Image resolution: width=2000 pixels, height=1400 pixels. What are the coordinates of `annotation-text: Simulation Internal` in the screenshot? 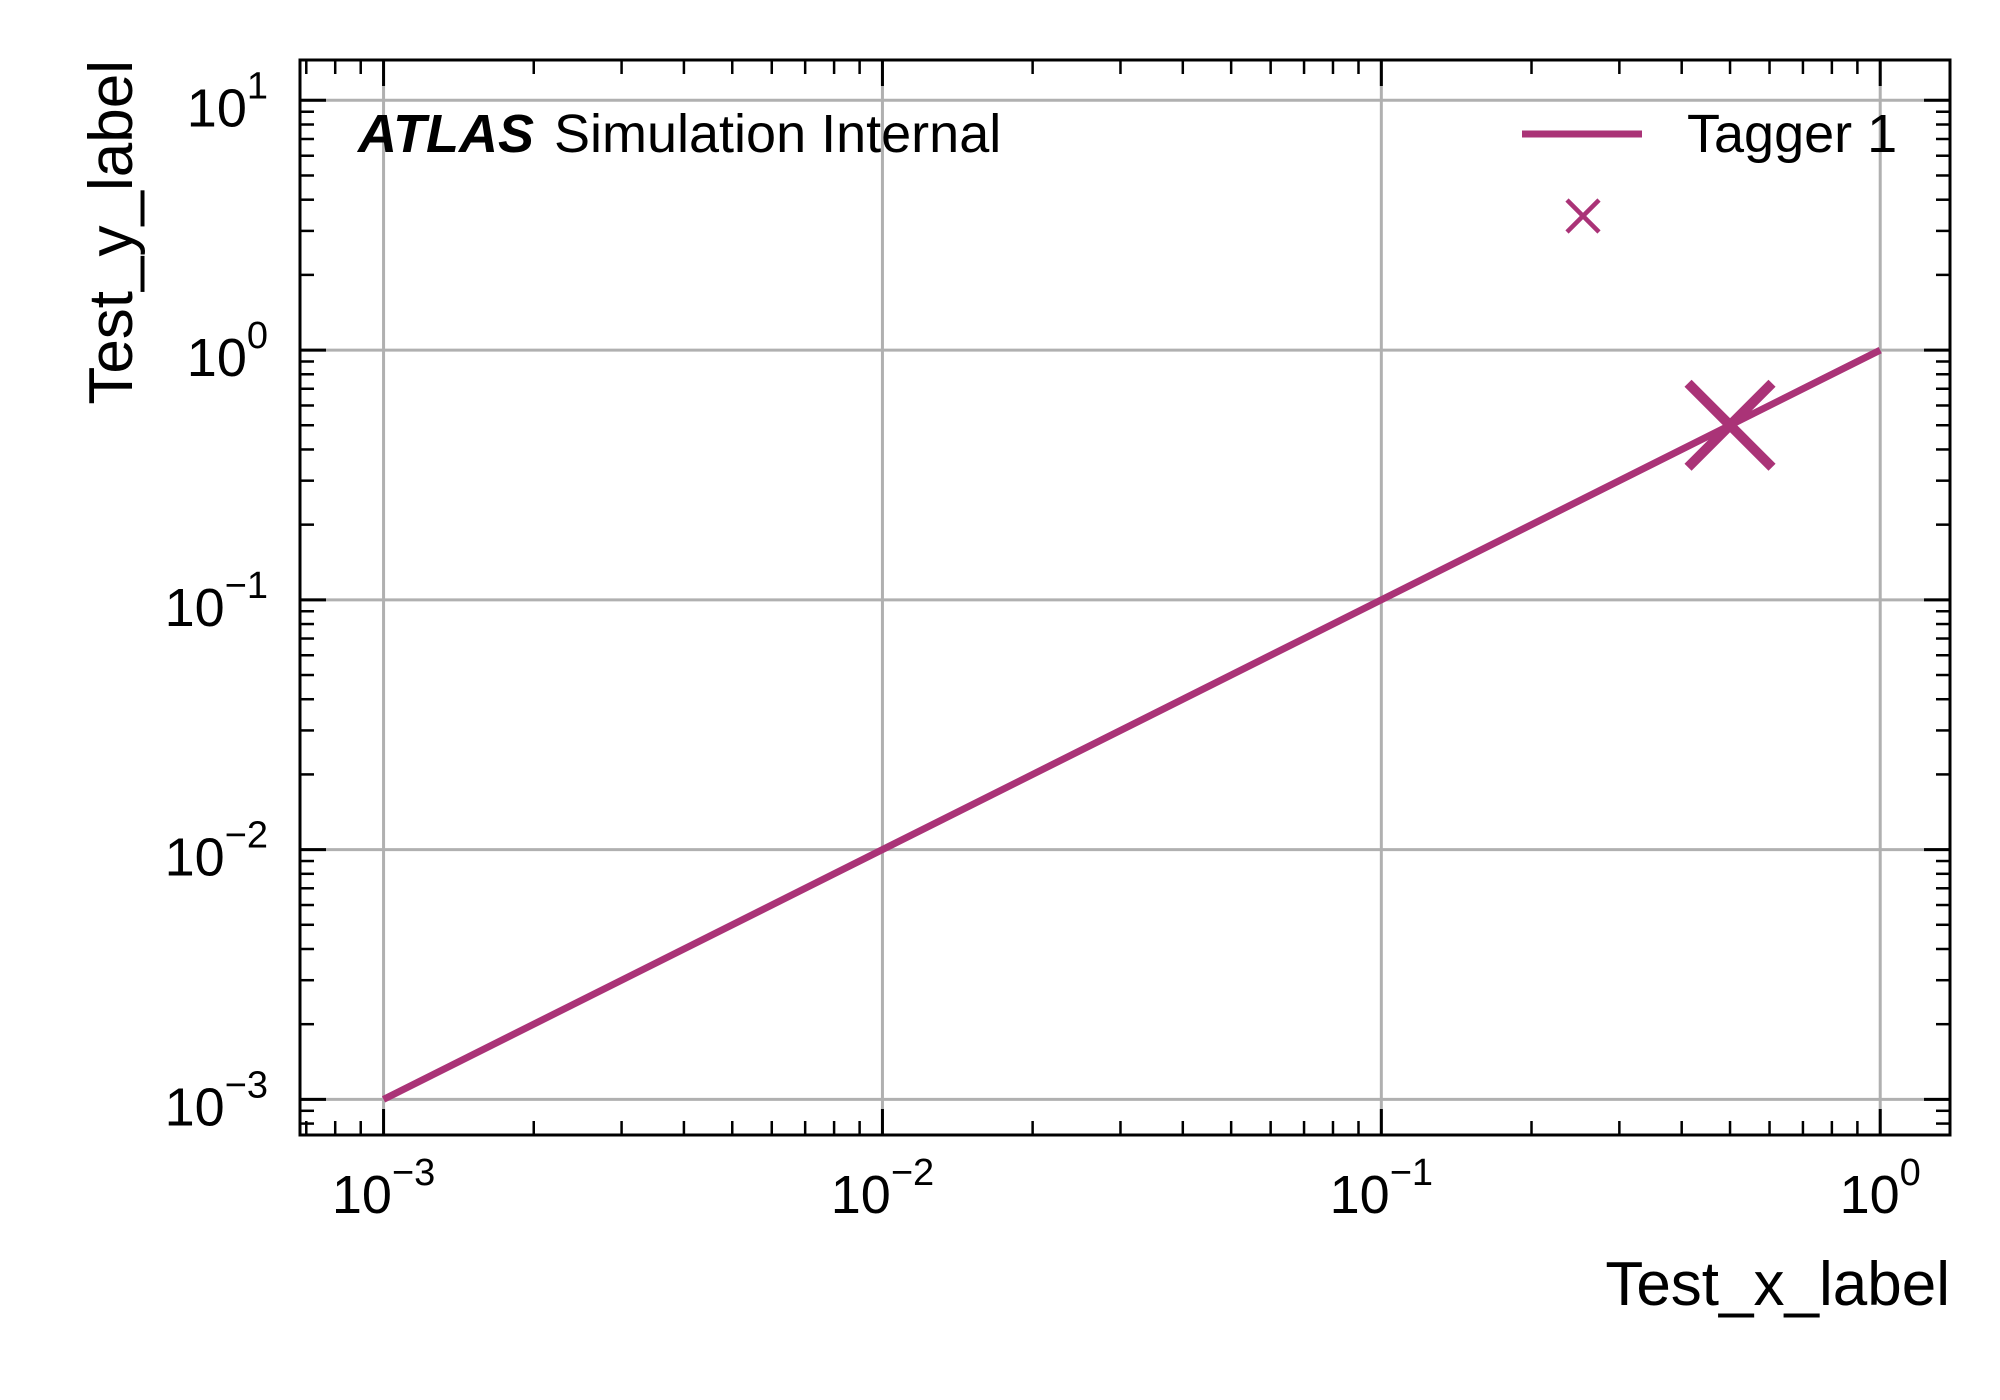 It's located at (777, 134).